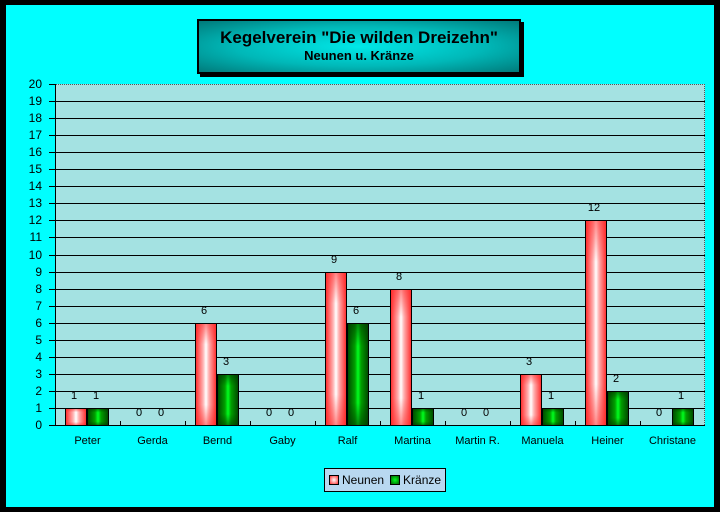 The width and height of the screenshot is (720, 512). What do you see at coordinates (477, 441) in the screenshot?
I see `x-tick-label: Martin R.` at bounding box center [477, 441].